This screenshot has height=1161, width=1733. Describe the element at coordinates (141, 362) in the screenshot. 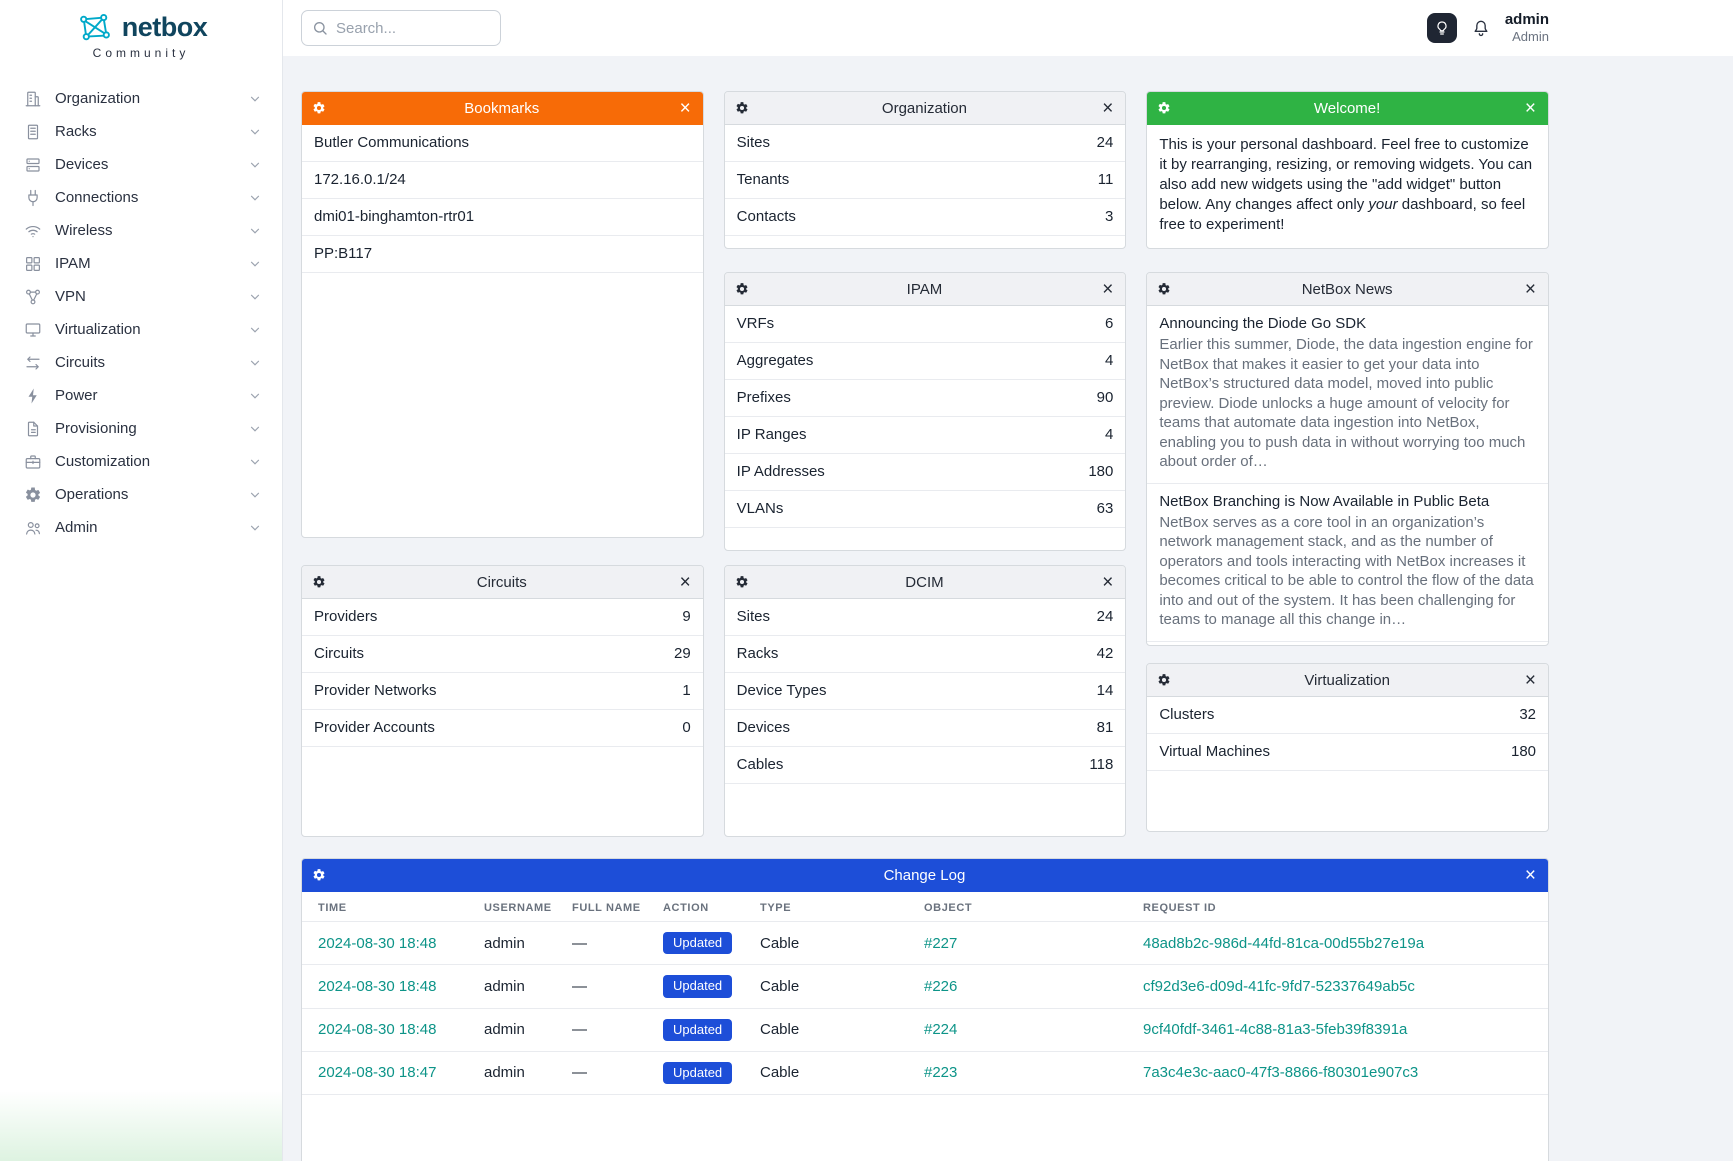

I see `sidebar-item-circuits: Circuits` at that location.